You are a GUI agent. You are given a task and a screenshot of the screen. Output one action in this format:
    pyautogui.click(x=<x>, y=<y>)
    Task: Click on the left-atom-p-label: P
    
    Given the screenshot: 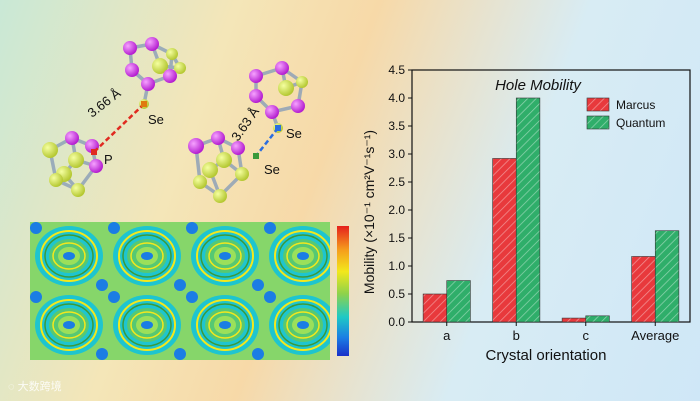 What is the action you would take?
    pyautogui.click(x=108, y=159)
    